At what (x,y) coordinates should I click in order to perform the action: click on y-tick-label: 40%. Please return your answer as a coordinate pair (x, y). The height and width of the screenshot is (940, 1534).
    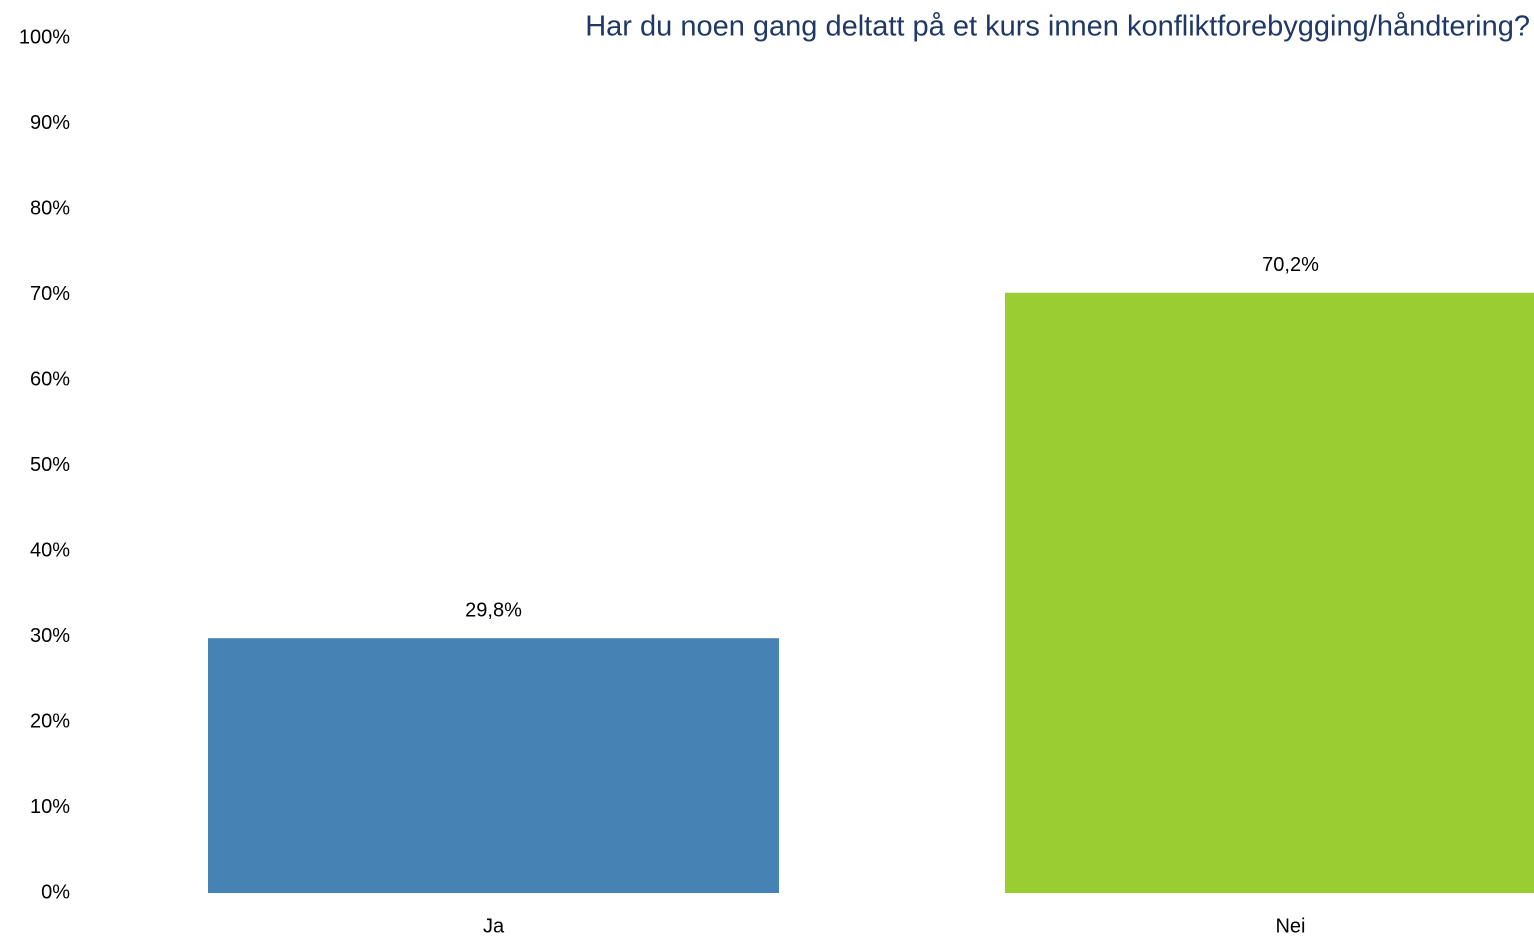
    Looking at the image, I should click on (50, 550).